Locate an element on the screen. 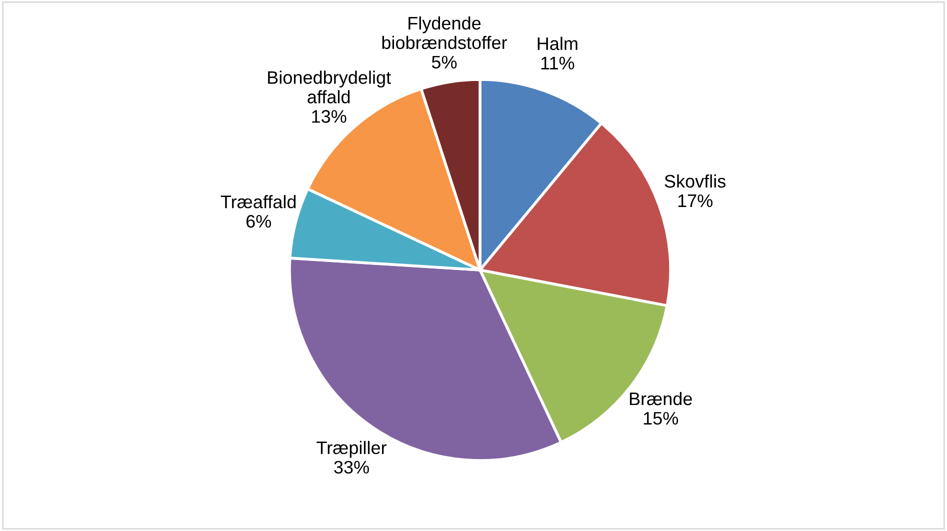  slice-label: Træaffald is located at coordinates (258, 201).